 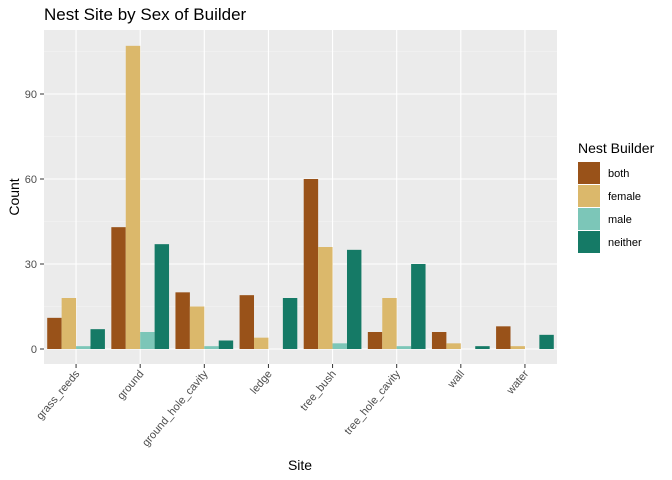 What do you see at coordinates (624, 197) in the screenshot?
I see `legend-label-female: female` at bounding box center [624, 197].